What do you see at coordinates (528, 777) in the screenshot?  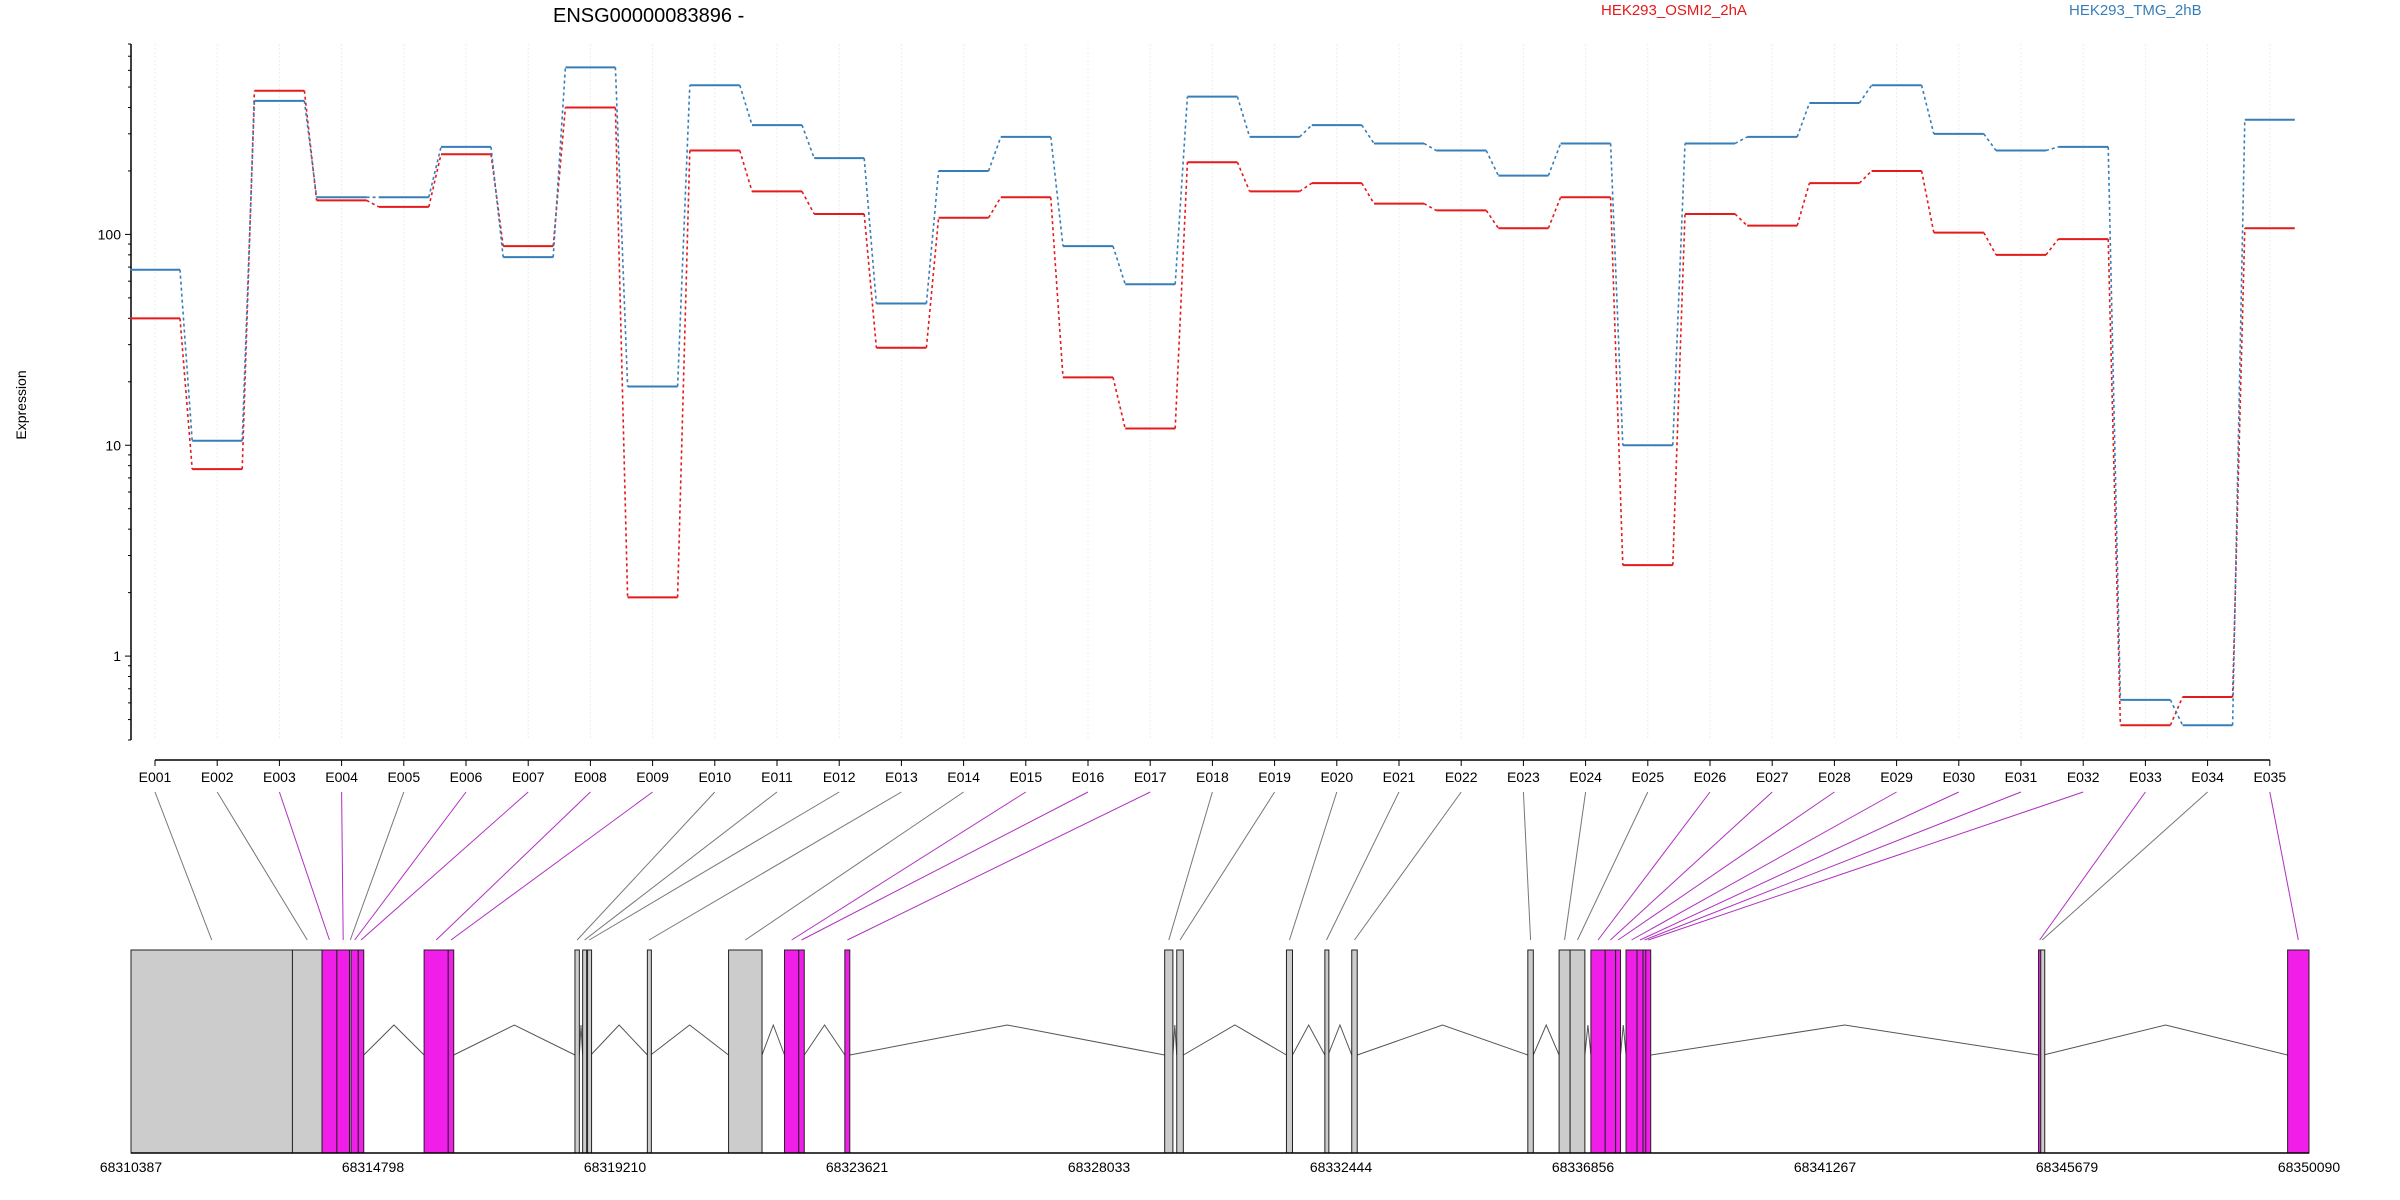 I see `x-tick-label: E007` at bounding box center [528, 777].